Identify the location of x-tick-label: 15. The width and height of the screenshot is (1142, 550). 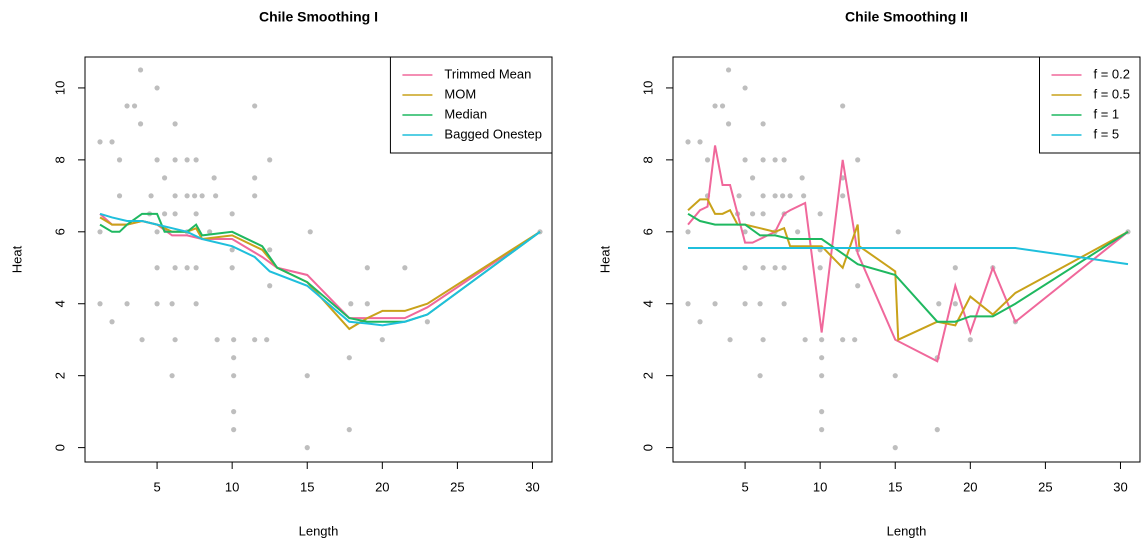
(307, 486).